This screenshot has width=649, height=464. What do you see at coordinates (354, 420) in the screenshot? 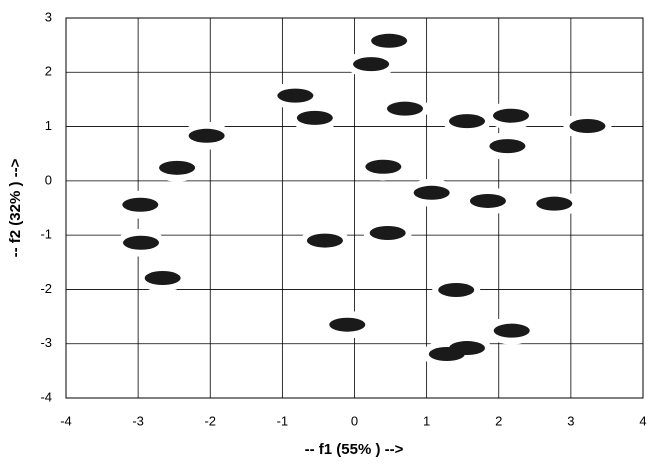
I see `x-tick-label: 0` at bounding box center [354, 420].